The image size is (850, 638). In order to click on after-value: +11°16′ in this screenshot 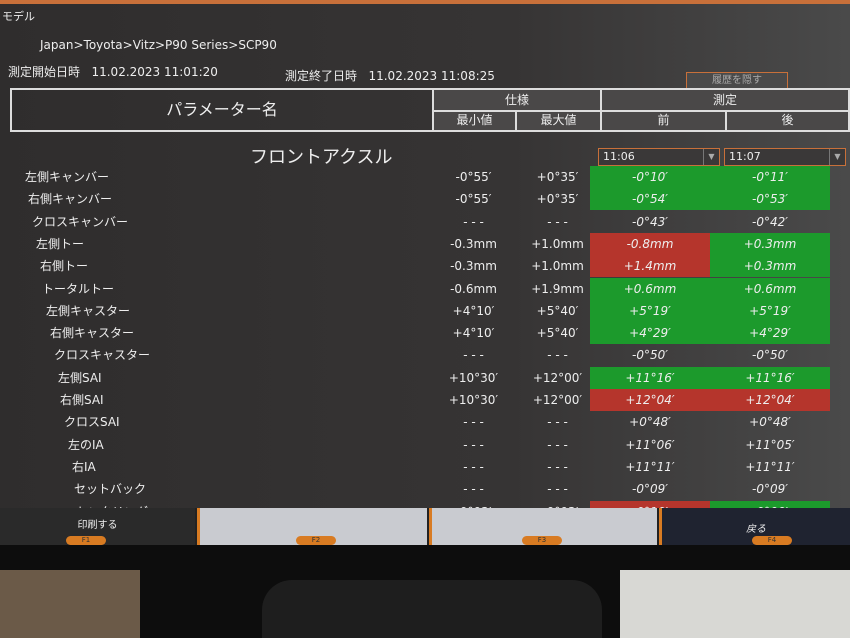, I will do `click(770, 377)`.